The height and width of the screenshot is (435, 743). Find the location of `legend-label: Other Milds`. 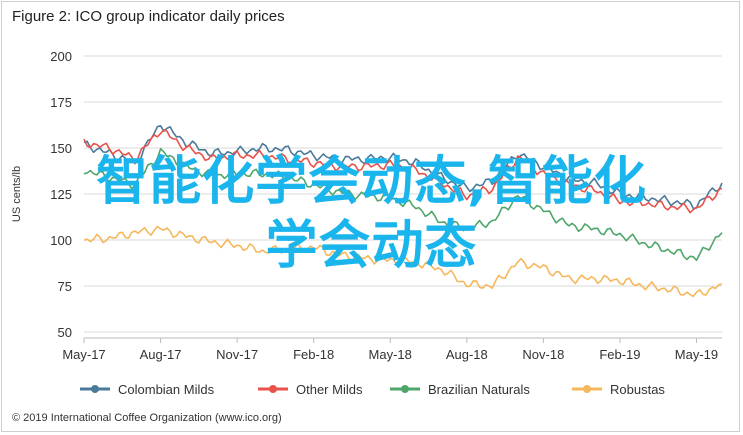

legend-label: Other Milds is located at coordinates (329, 389).